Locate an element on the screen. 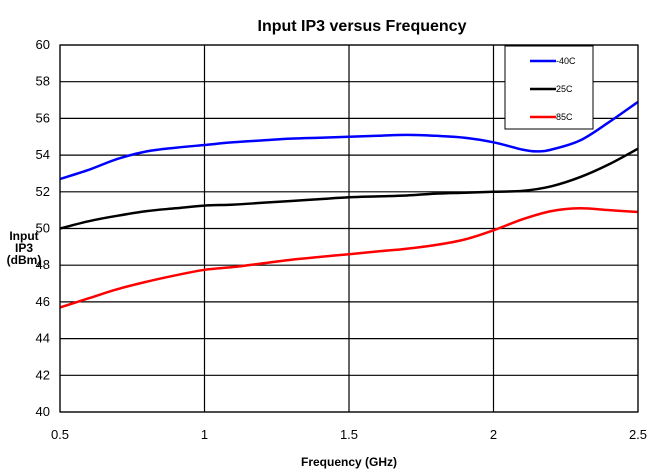  x-tick-label: 1 is located at coordinates (204, 434).